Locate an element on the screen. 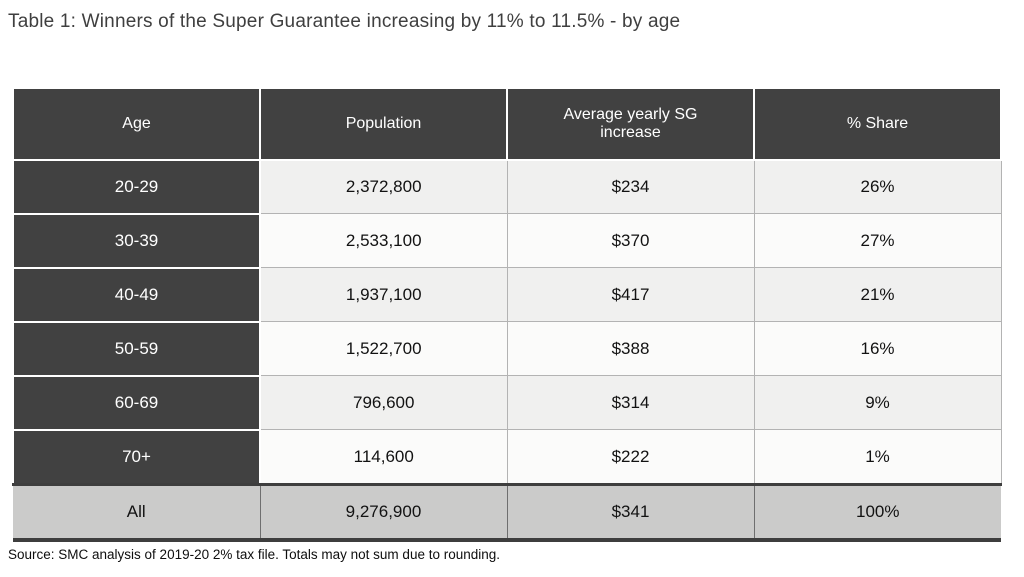 This screenshot has height=577, width=1024. share-cell: 21% is located at coordinates (877, 295).